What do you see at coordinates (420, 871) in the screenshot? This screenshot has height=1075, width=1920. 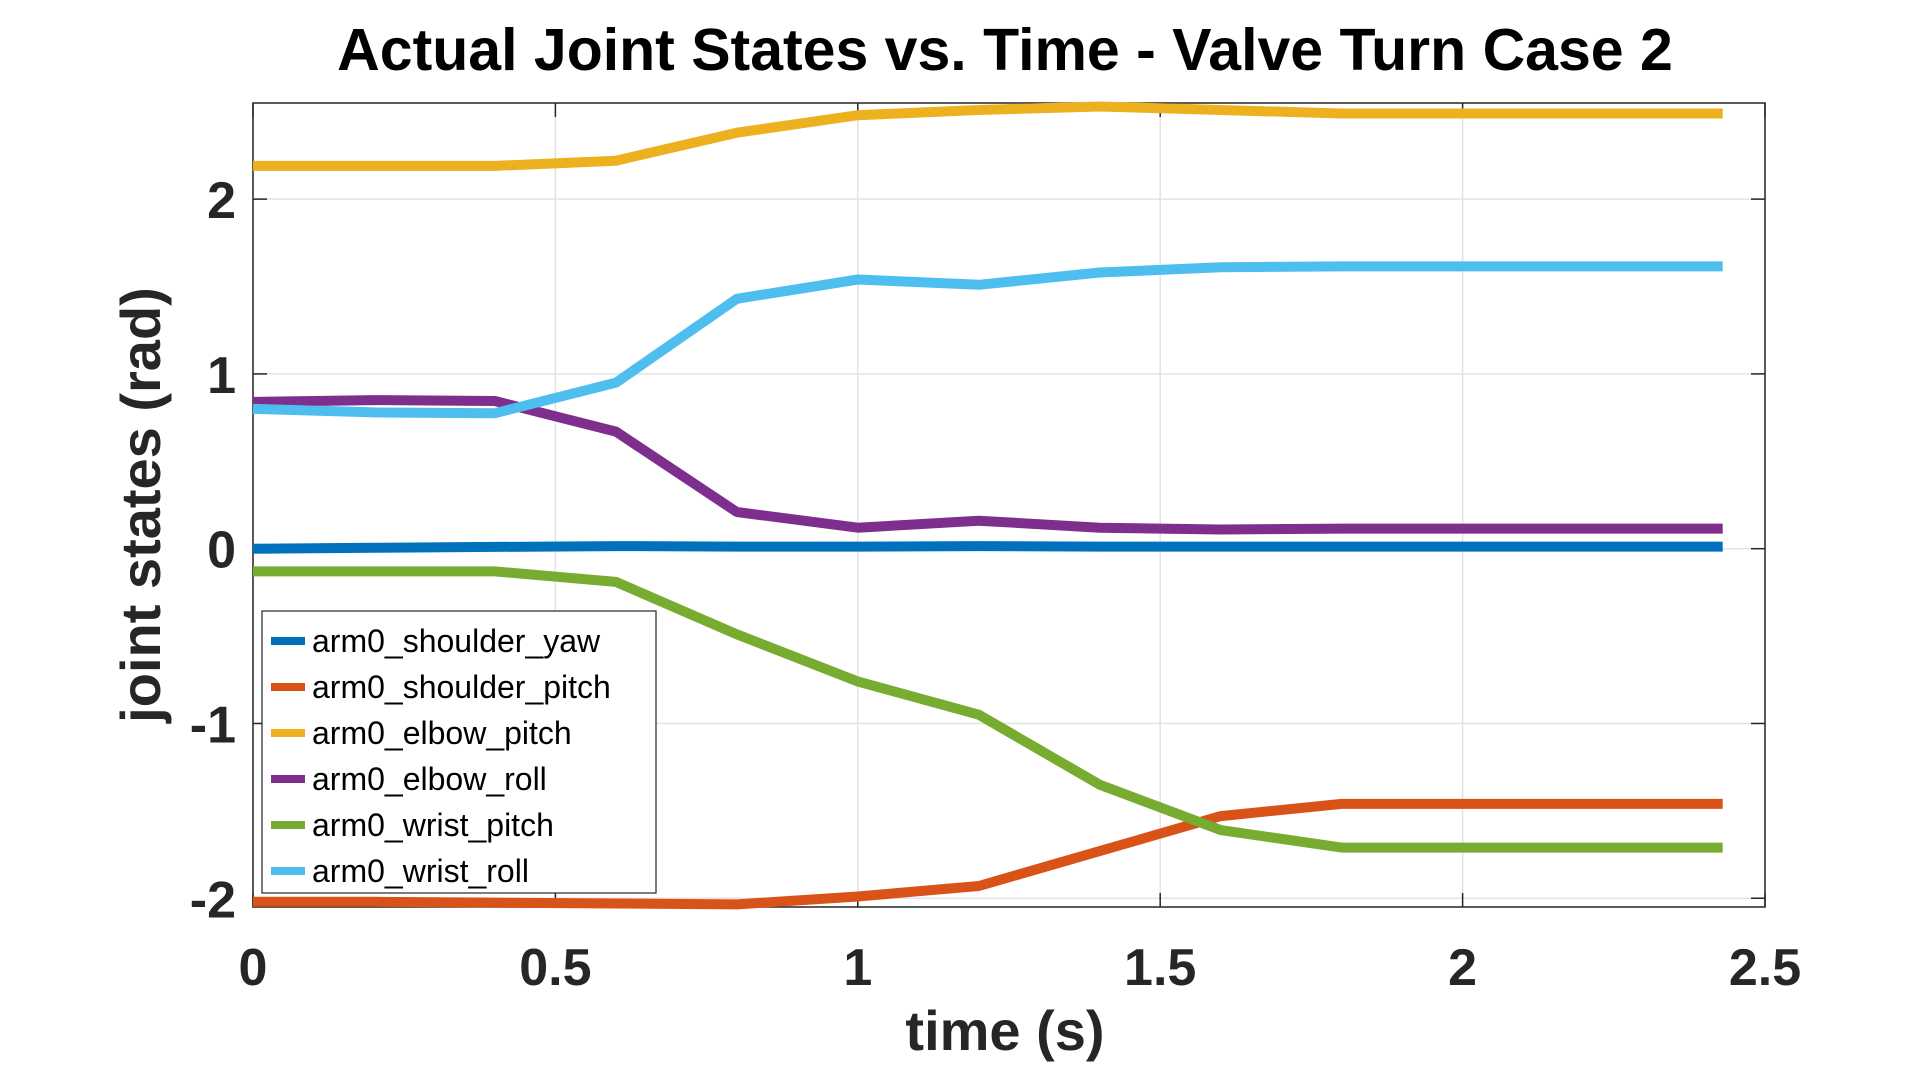 I see `legend-entry: arm0_wrist_roll` at bounding box center [420, 871].